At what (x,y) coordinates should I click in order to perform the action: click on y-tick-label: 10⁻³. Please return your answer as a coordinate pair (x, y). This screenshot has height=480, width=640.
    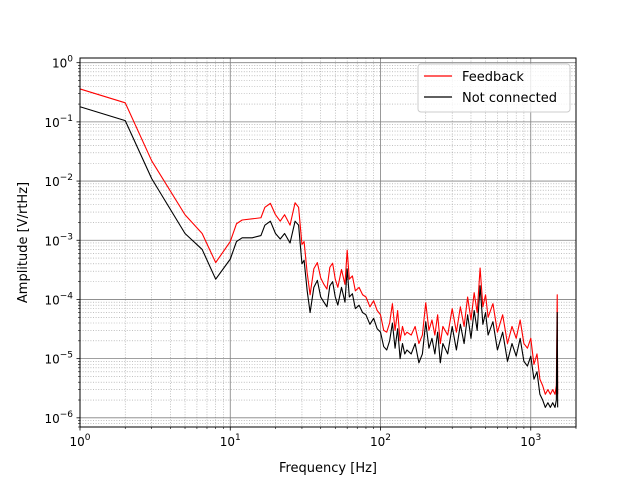
    Looking at the image, I should click on (58, 240).